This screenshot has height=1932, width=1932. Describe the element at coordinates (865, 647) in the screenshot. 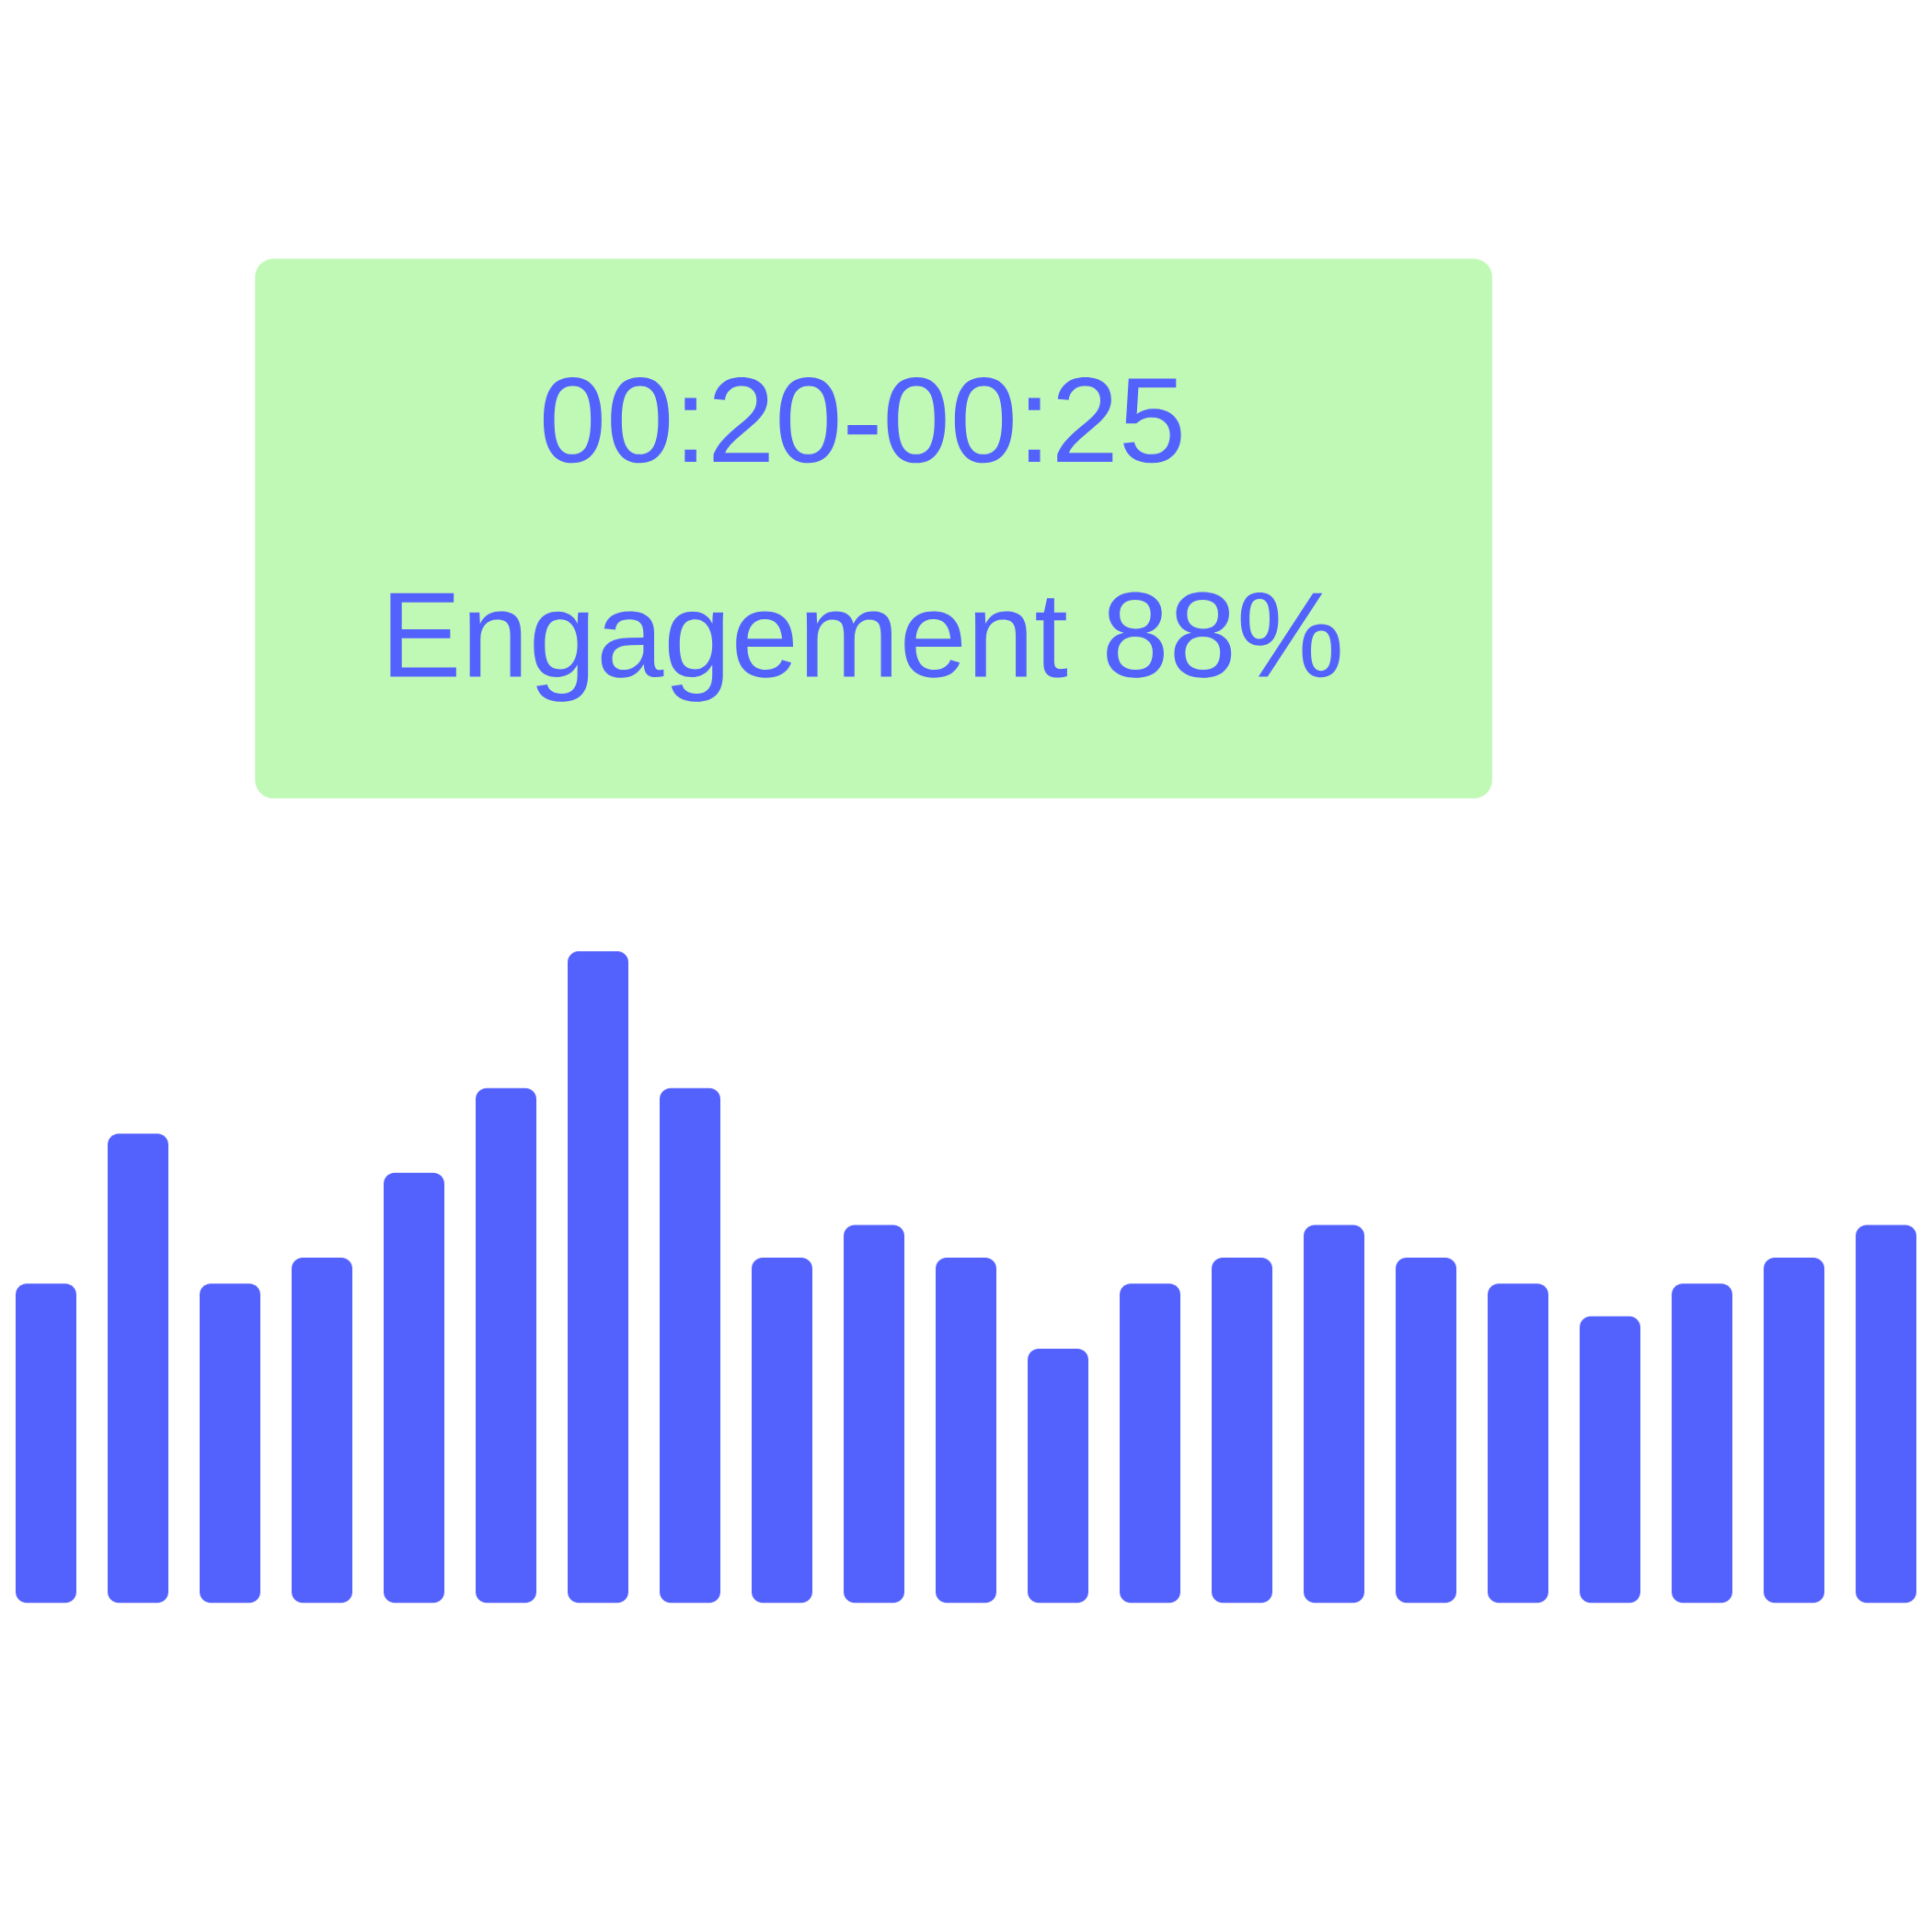

I see `text: Engagement 88%` at that location.